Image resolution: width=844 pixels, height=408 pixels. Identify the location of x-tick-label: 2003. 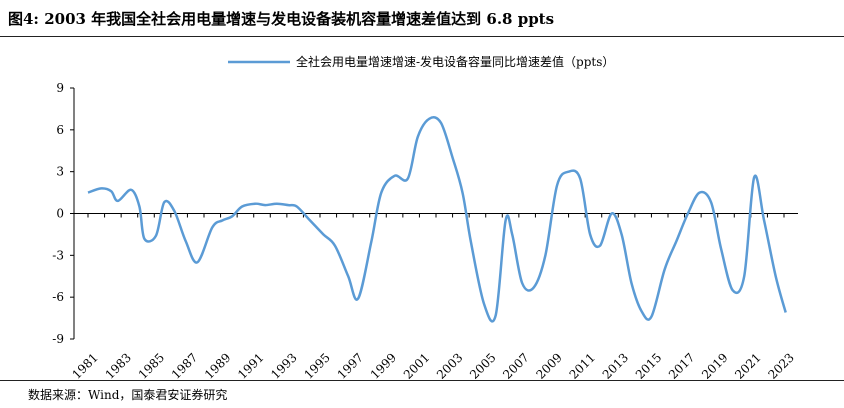
(449, 365).